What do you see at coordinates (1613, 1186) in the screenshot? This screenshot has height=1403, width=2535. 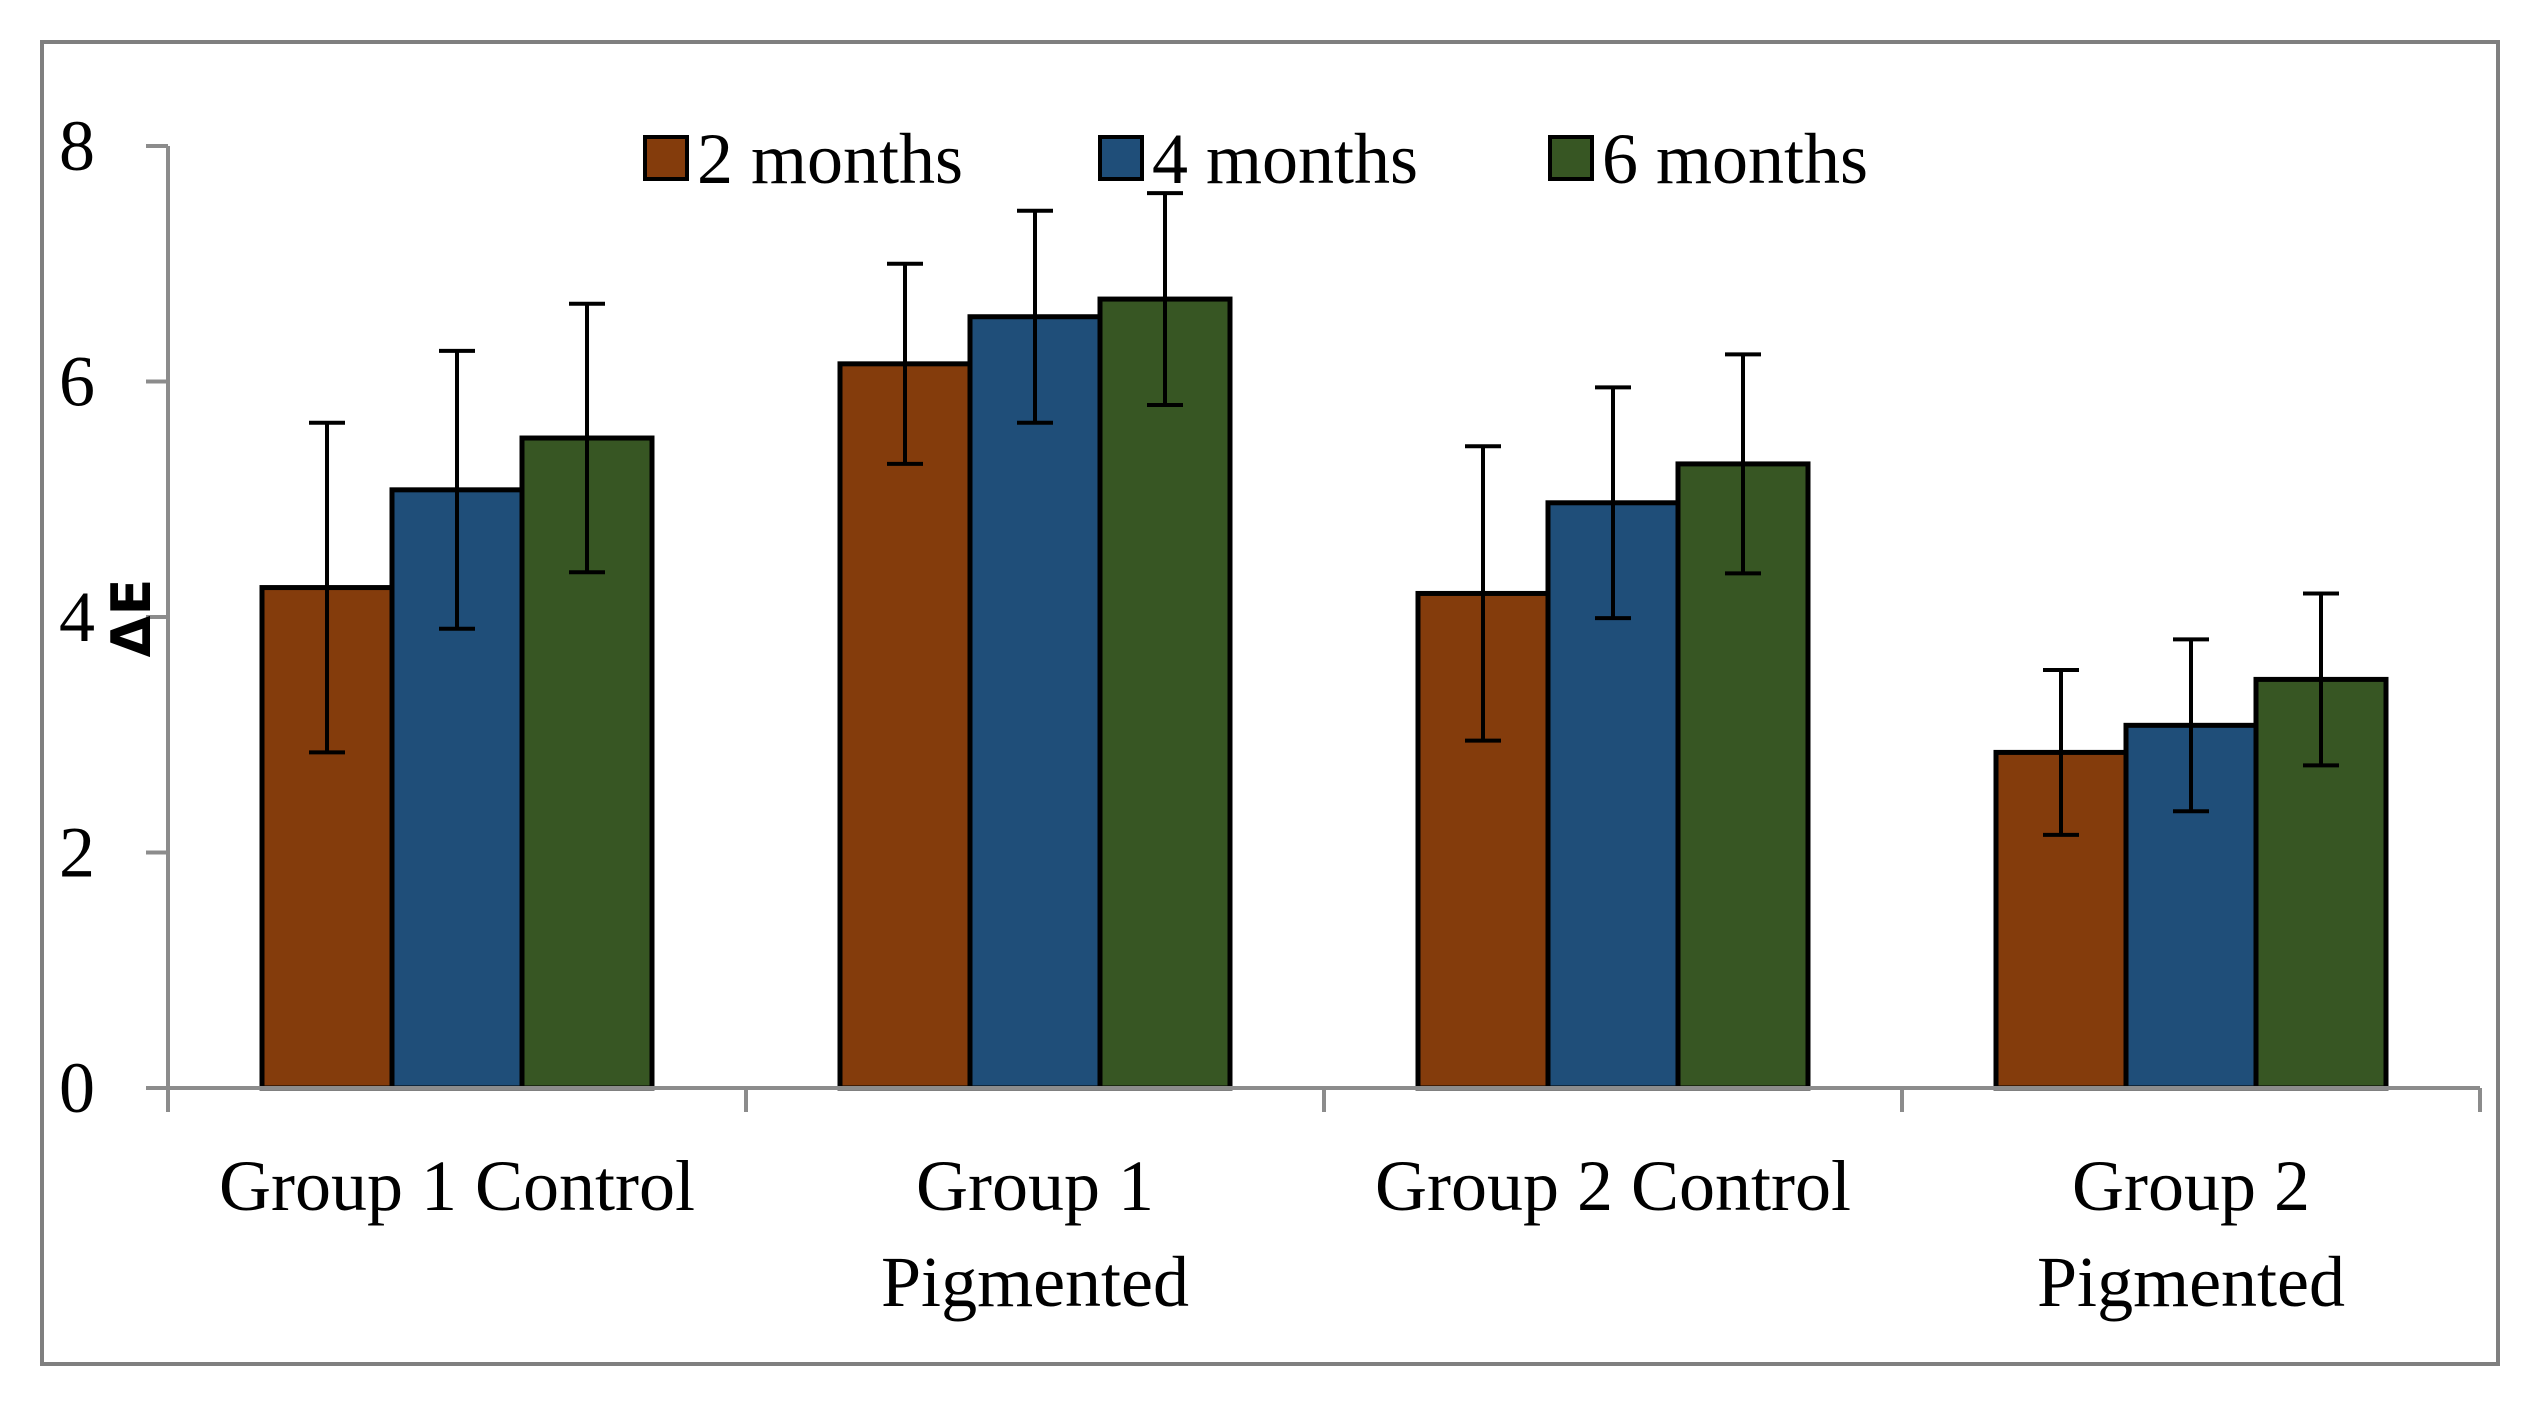 I see `category-label: Group 2 Control` at bounding box center [1613, 1186].